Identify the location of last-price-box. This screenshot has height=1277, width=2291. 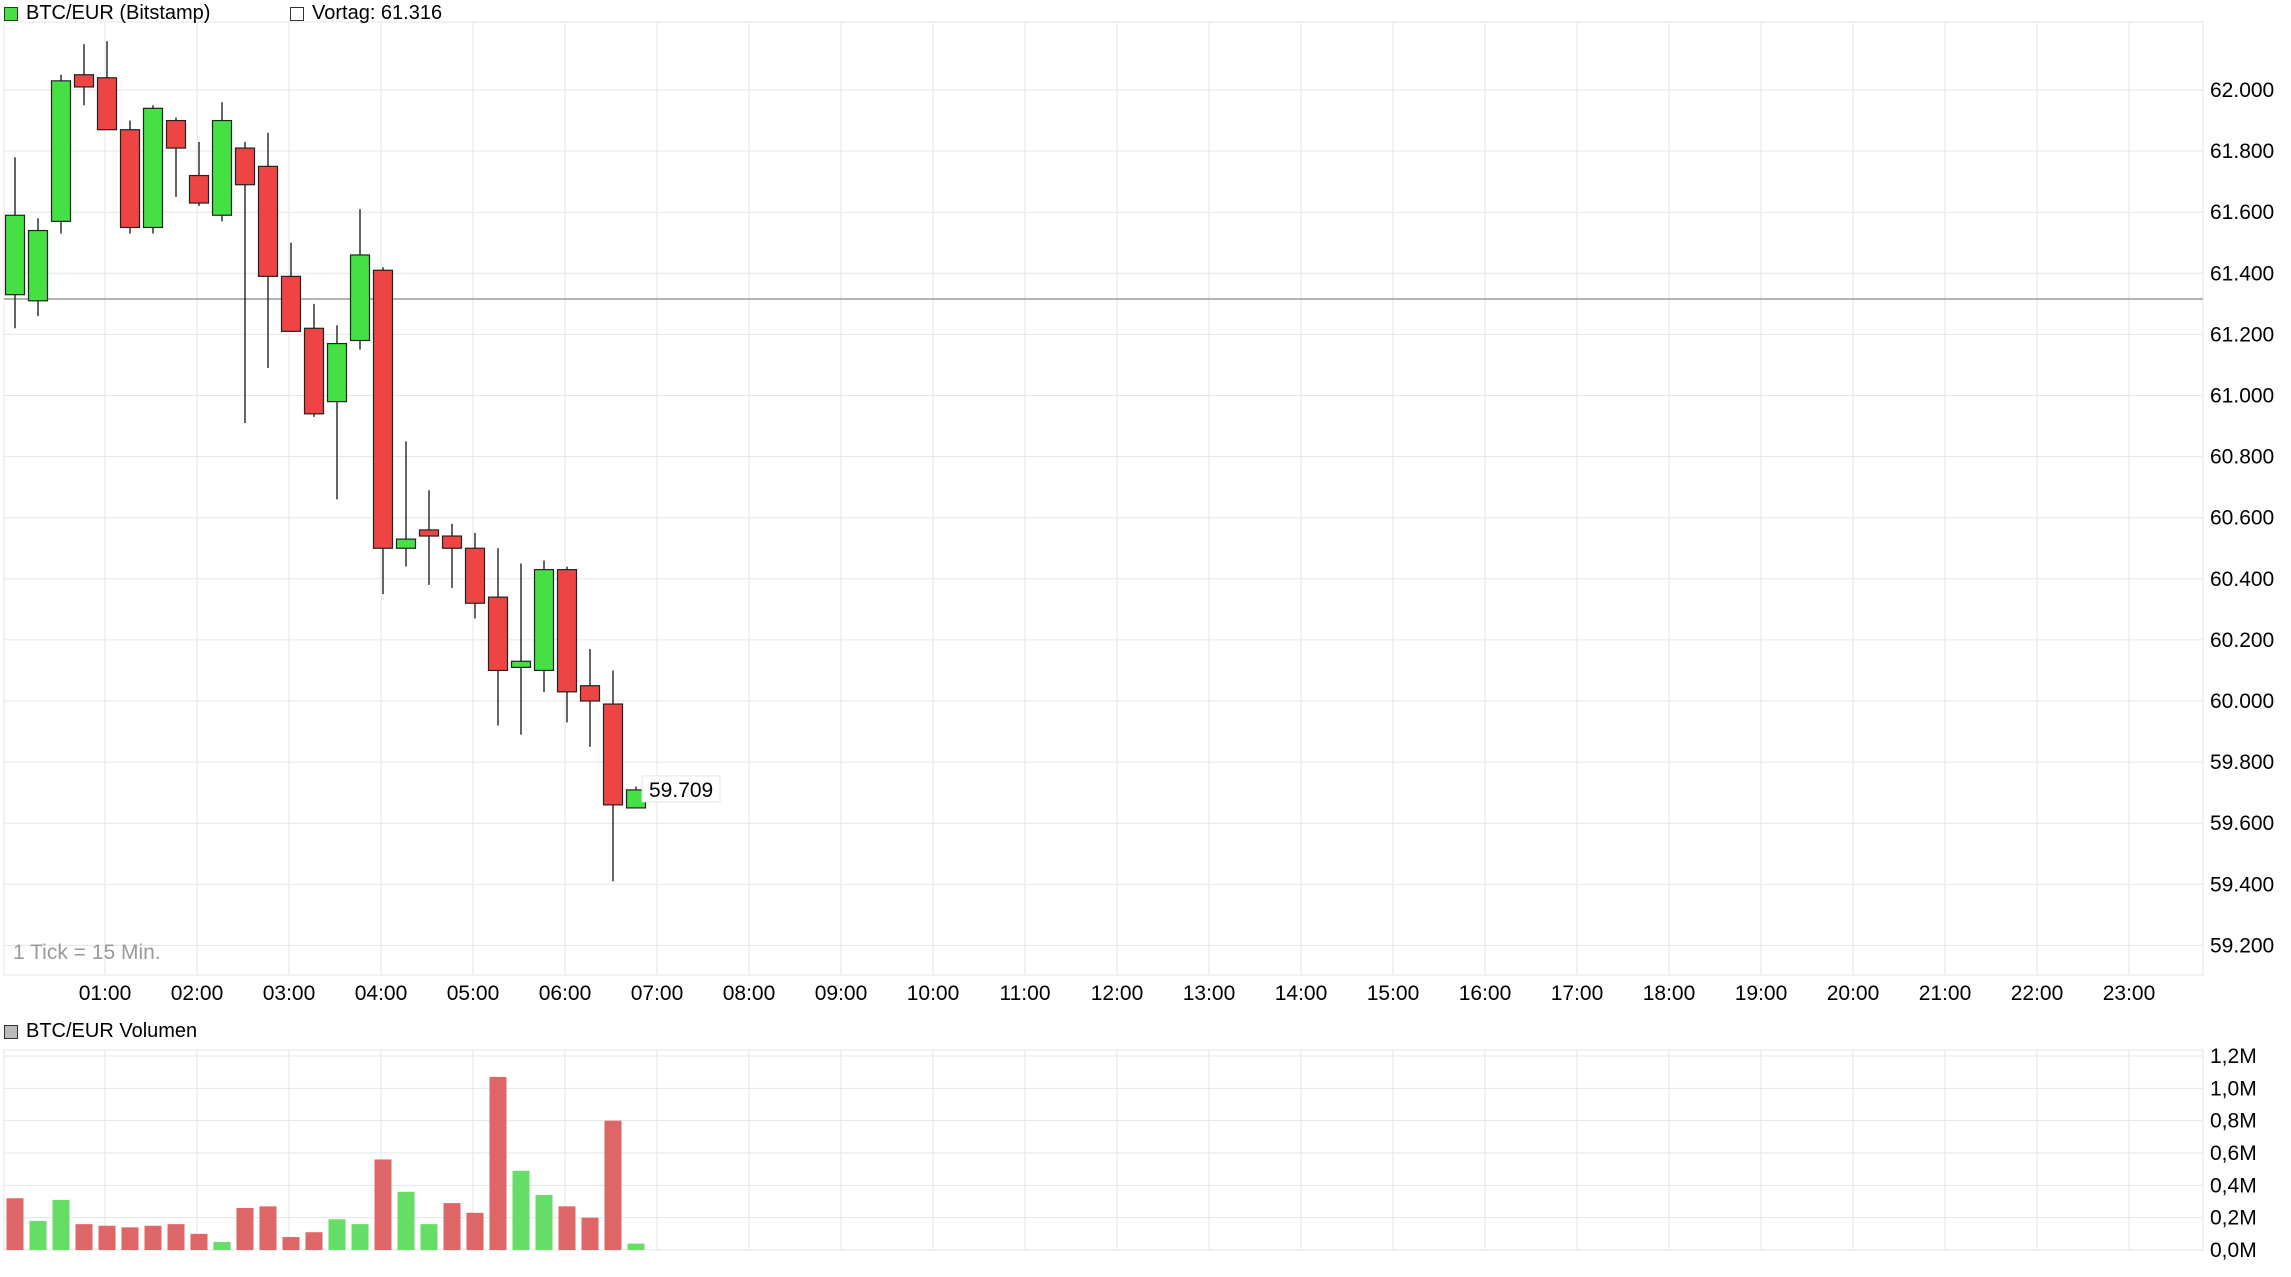
(681, 789).